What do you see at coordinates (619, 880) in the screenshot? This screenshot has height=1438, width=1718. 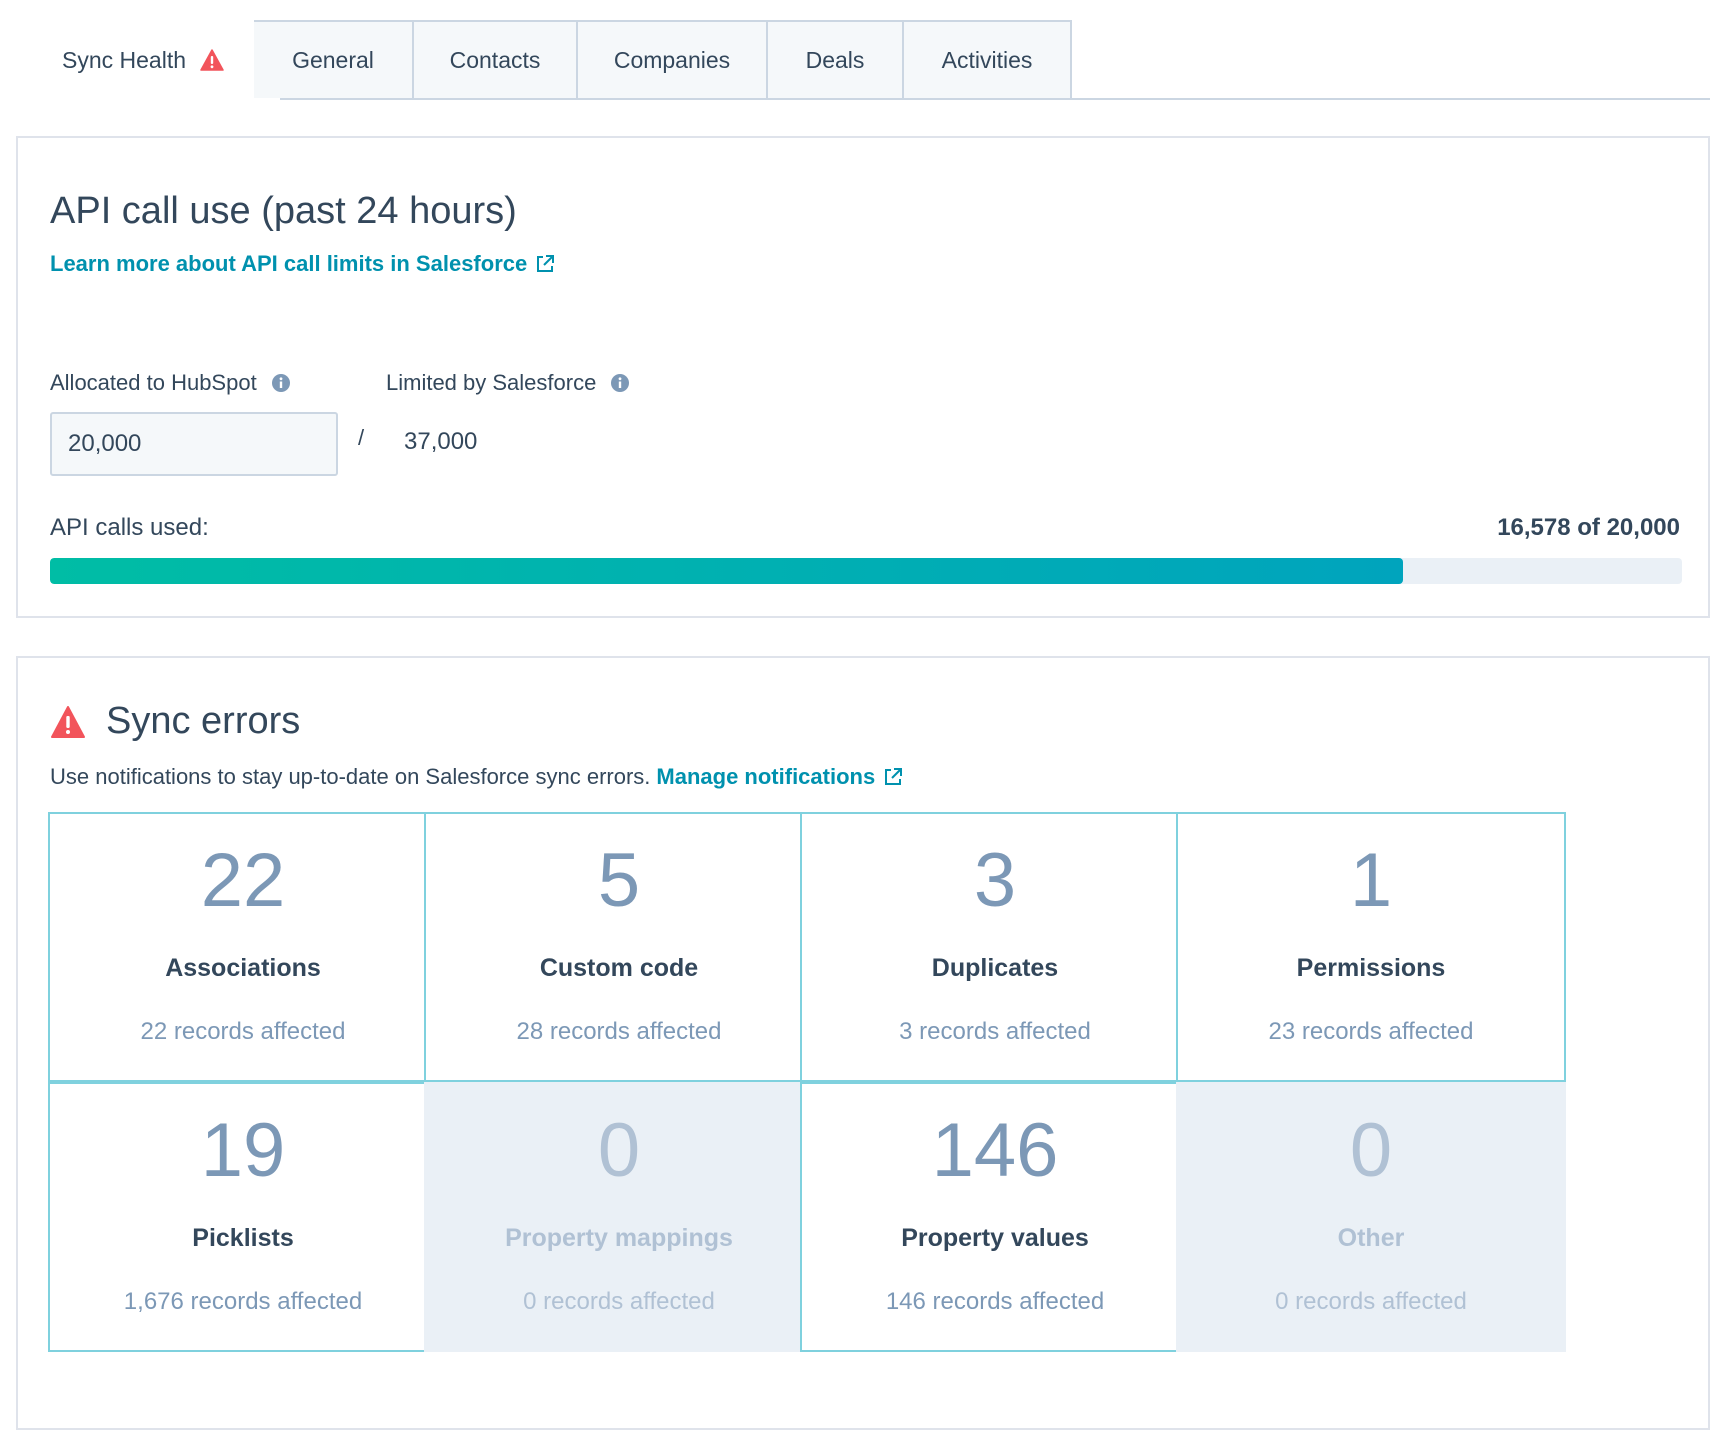 I see `error-count: 5` at bounding box center [619, 880].